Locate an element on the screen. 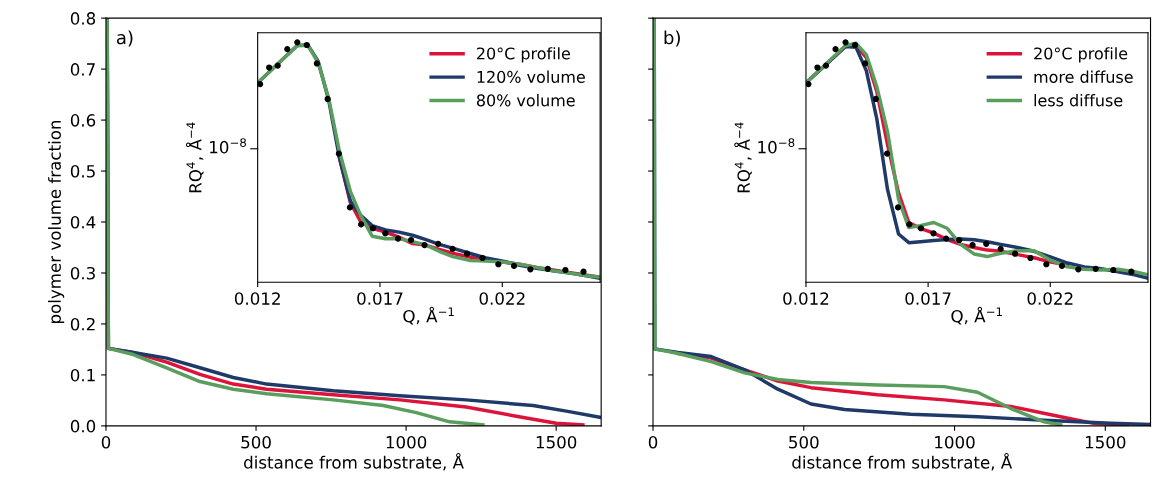 The height and width of the screenshot is (504, 1157). y-tick-label: 0.6 is located at coordinates (83, 120).